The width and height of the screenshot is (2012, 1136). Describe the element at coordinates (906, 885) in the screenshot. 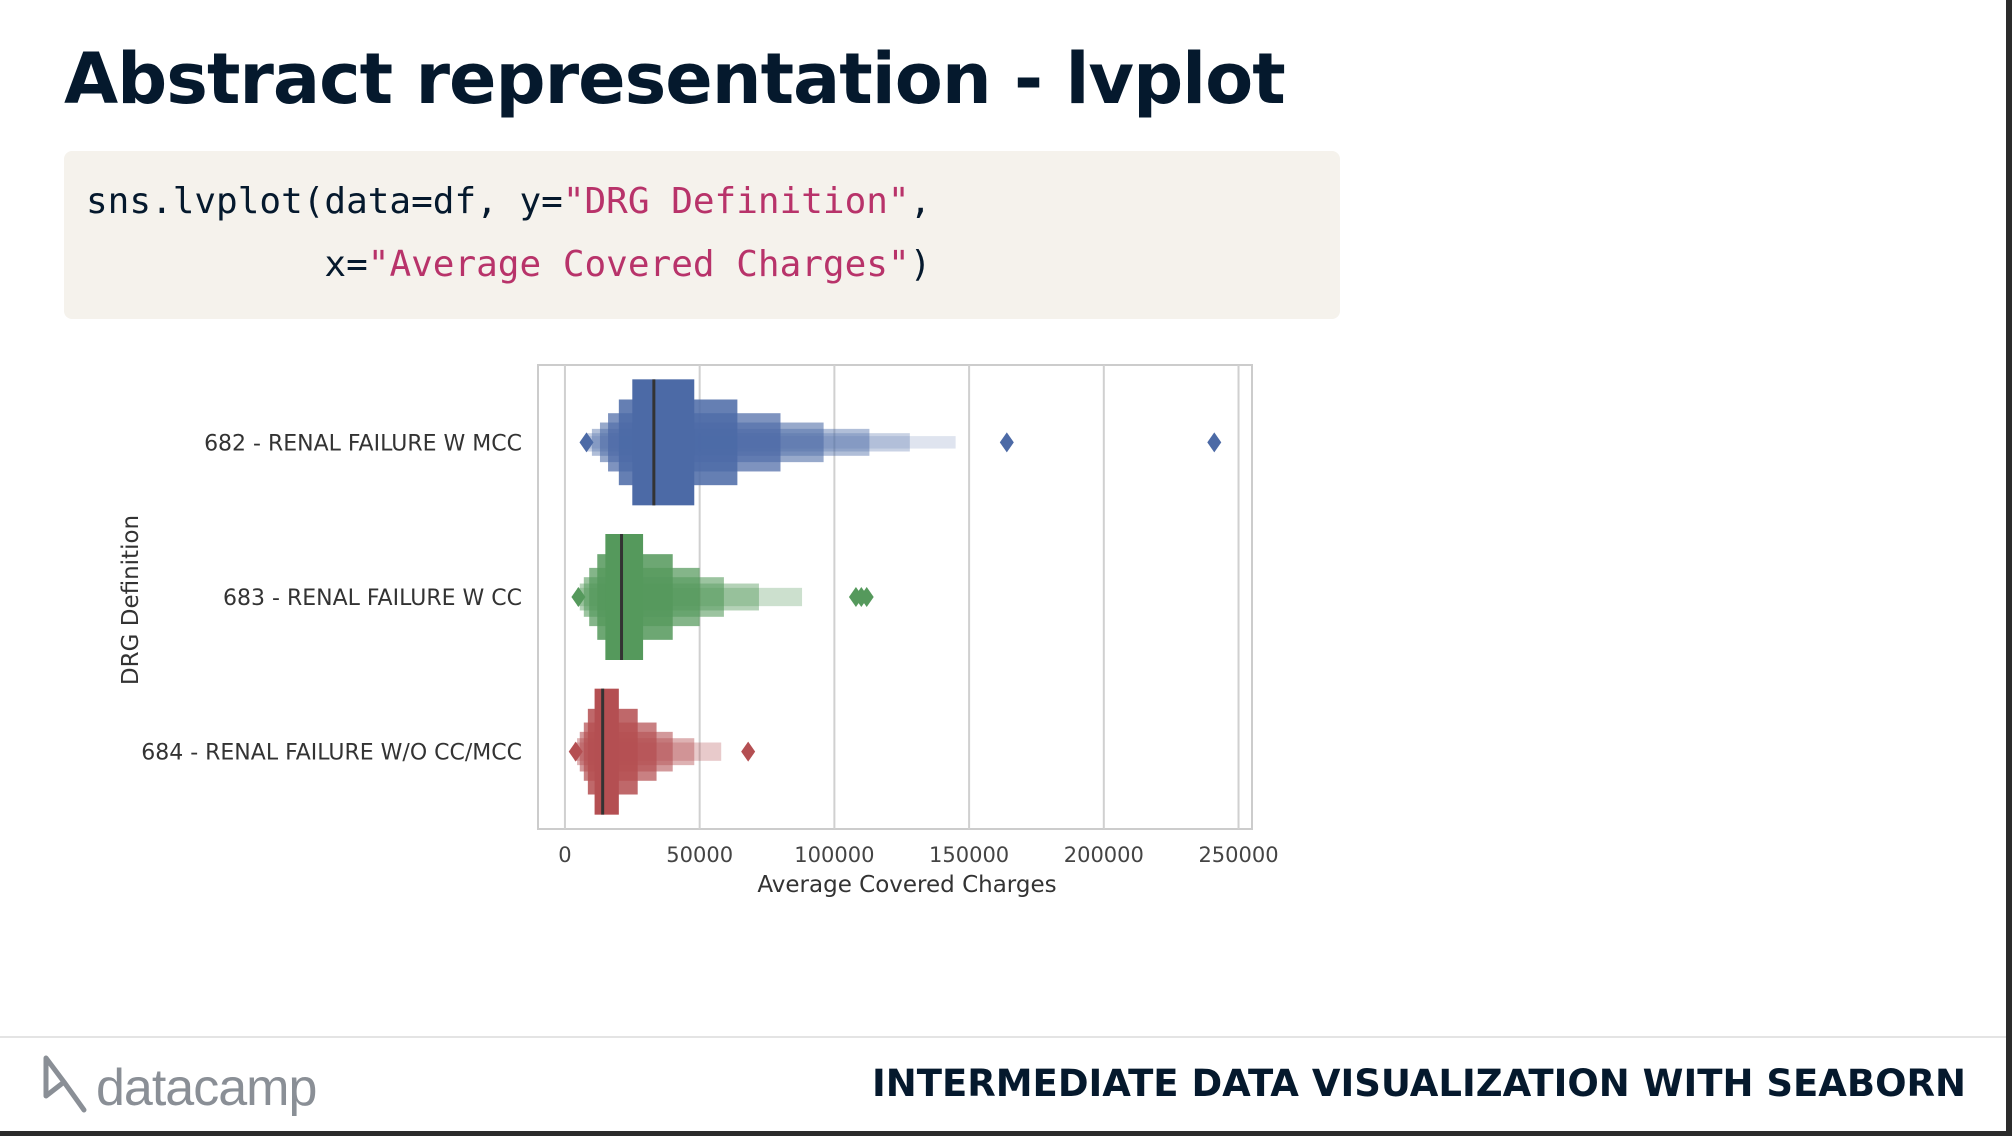

I see `x-axis-label: Average Covered Charges` at that location.